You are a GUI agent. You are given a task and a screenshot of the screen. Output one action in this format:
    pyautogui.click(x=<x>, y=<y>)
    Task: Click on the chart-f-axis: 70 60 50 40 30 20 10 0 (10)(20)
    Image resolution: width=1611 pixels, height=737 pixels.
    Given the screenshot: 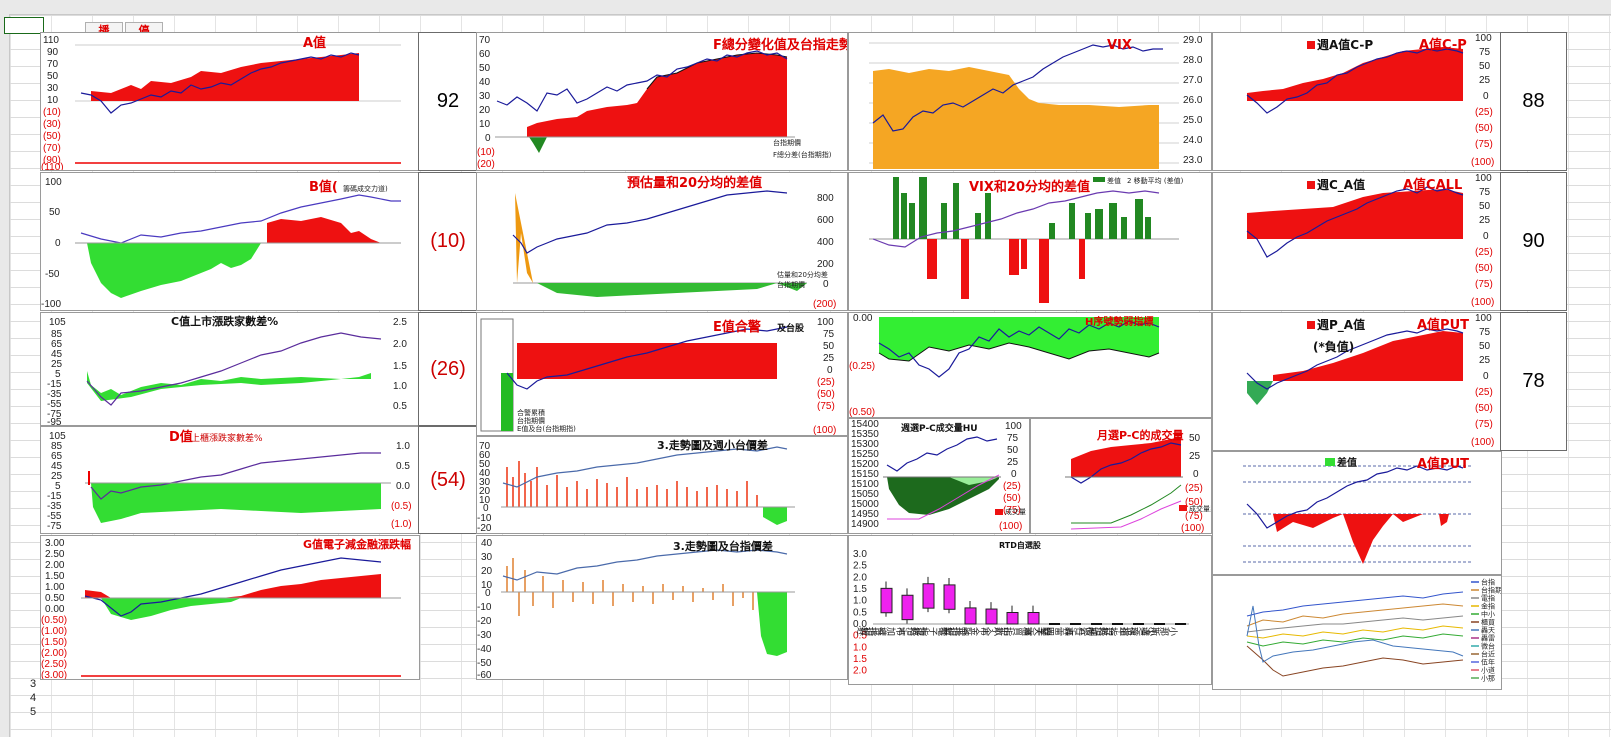 What is the action you would take?
    pyautogui.click(x=486, y=102)
    